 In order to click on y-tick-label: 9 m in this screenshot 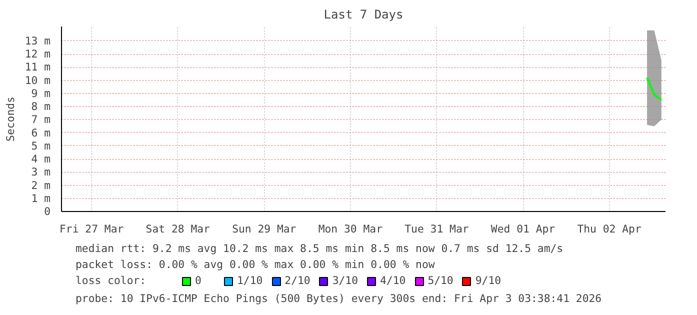, I will do `click(41, 93)`.